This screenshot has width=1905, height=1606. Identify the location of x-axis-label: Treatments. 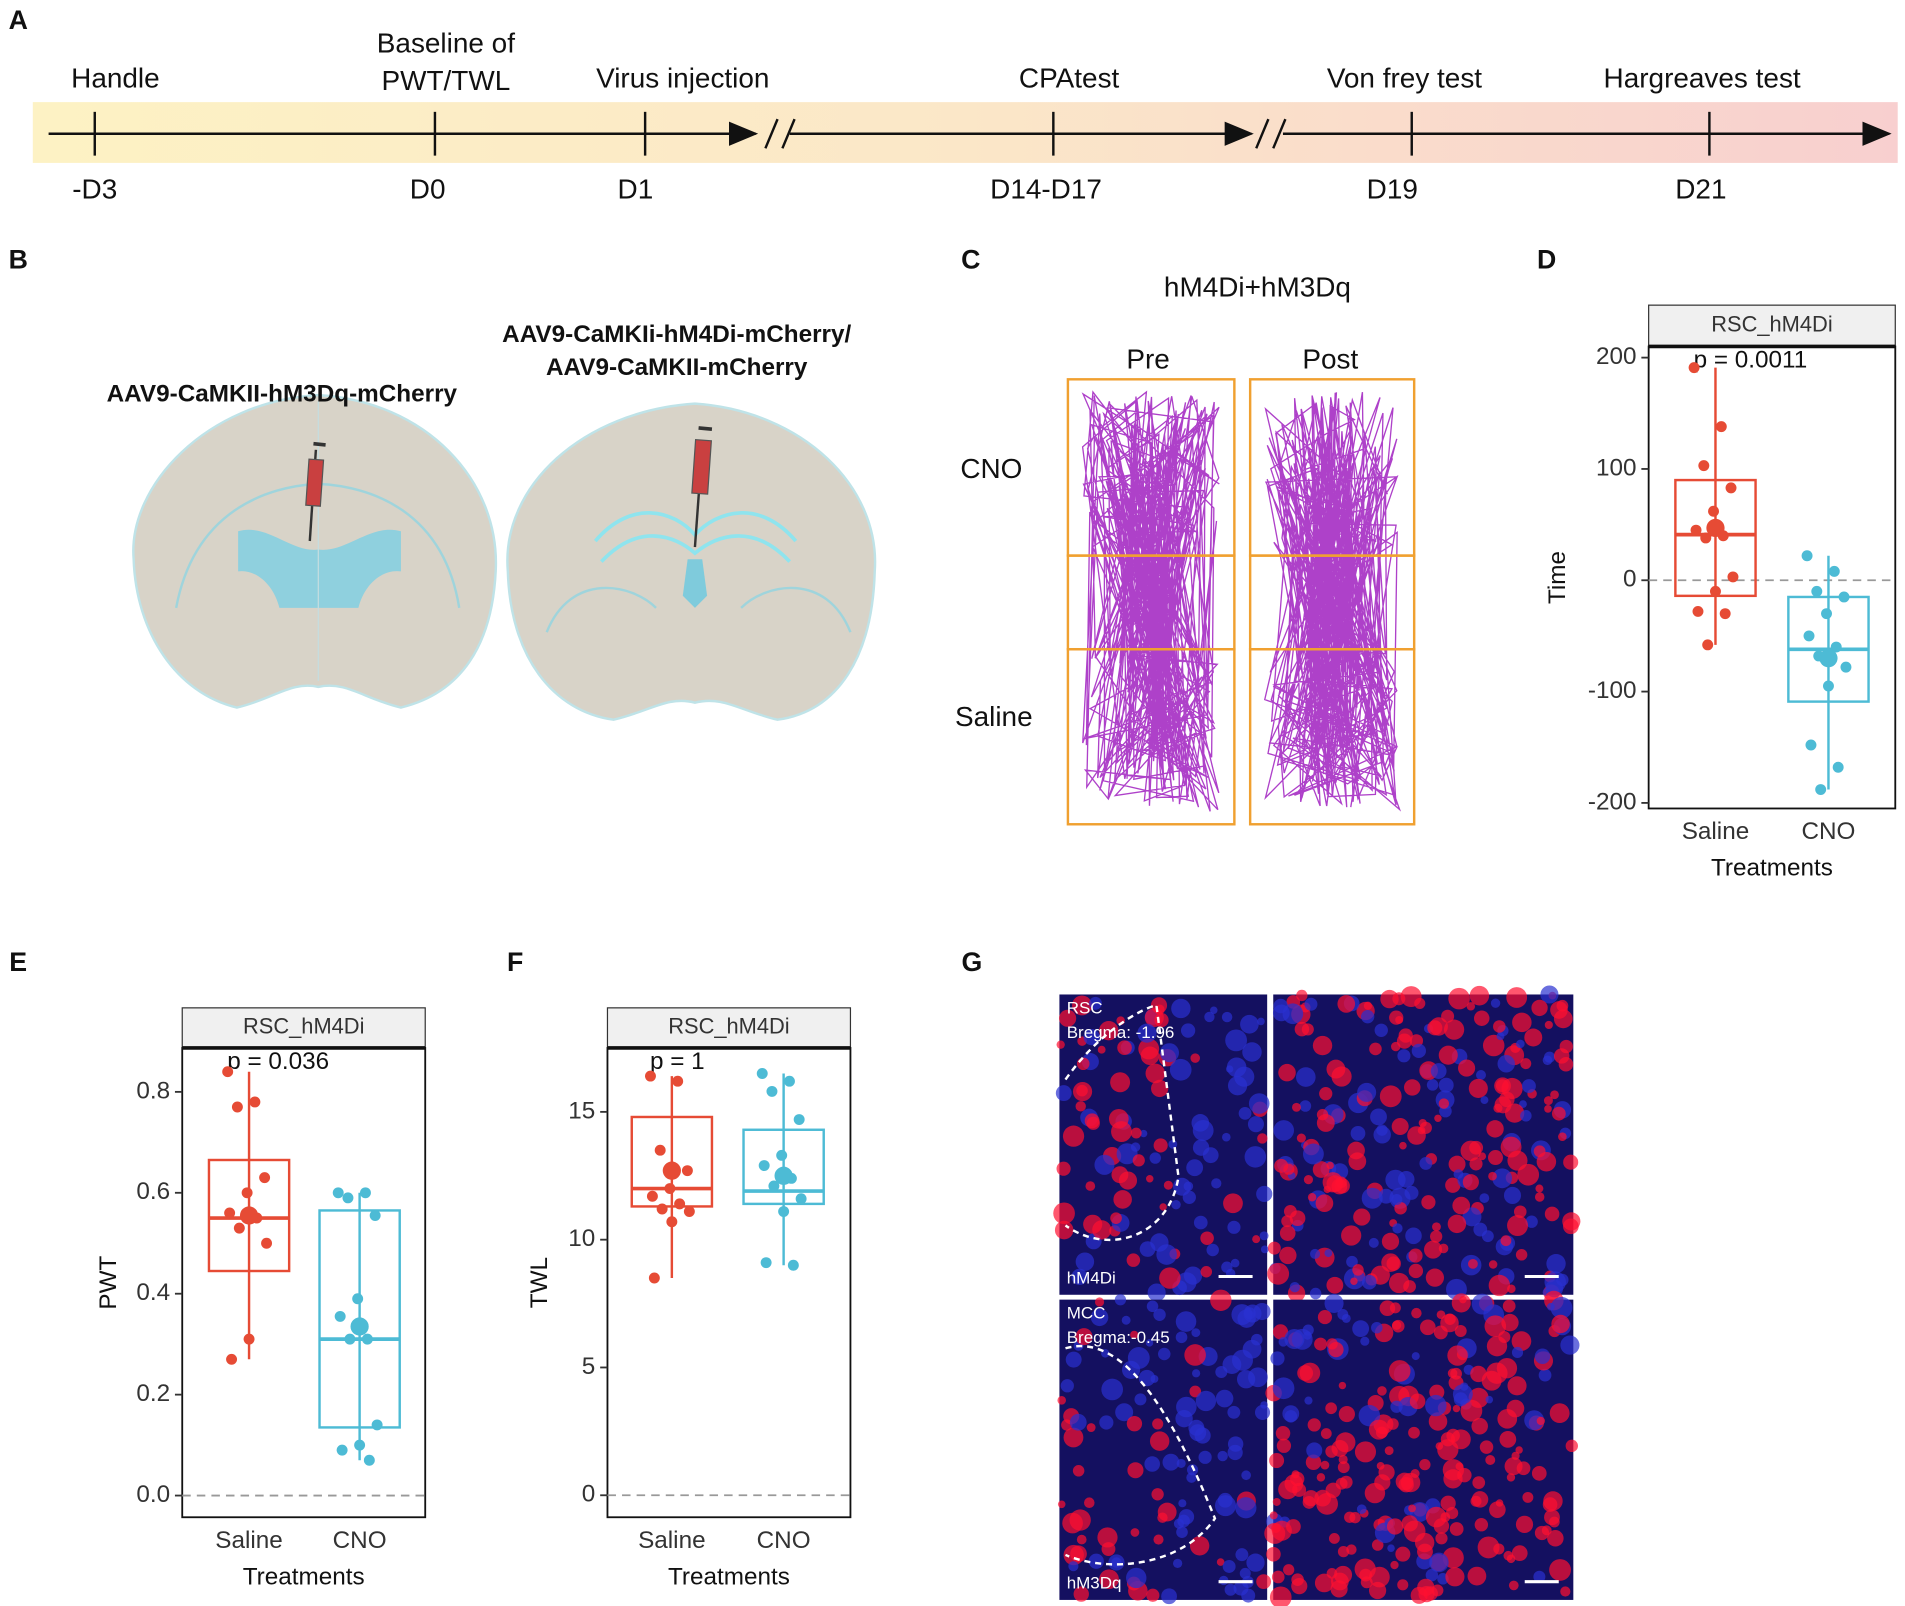
(1772, 868).